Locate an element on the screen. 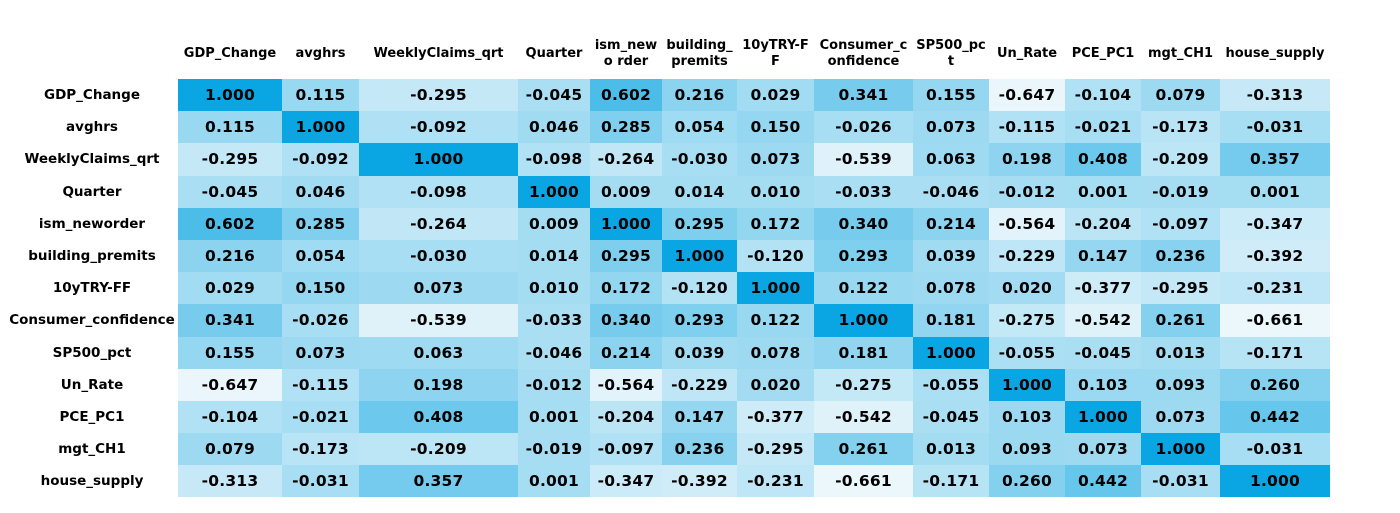  row-label: building_premits is located at coordinates (92, 256).